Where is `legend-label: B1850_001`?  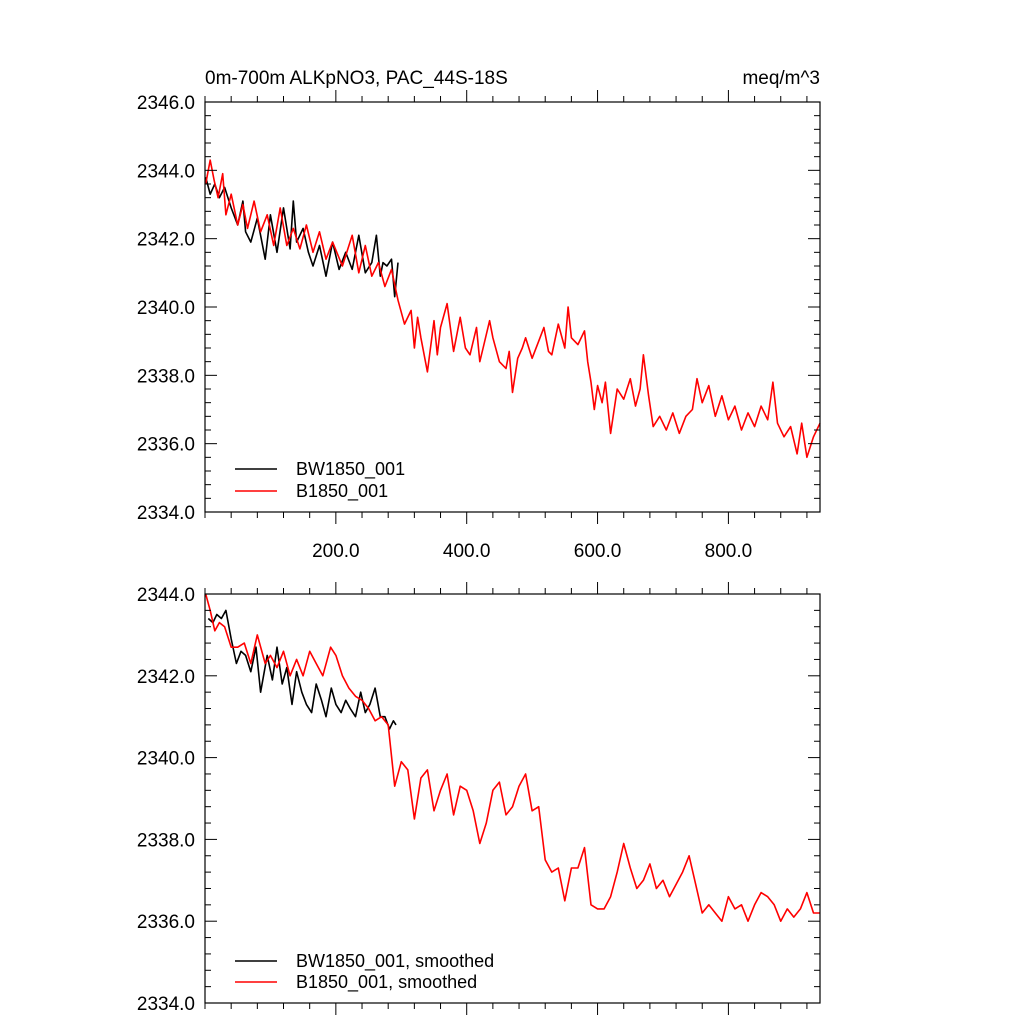
legend-label: B1850_001 is located at coordinates (342, 491).